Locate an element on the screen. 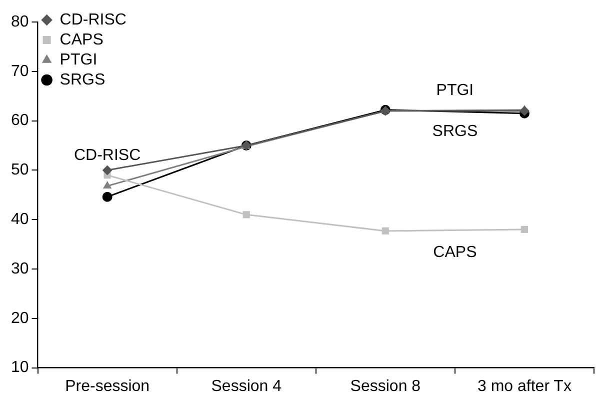  annotation: CD-RISC is located at coordinates (107, 155).